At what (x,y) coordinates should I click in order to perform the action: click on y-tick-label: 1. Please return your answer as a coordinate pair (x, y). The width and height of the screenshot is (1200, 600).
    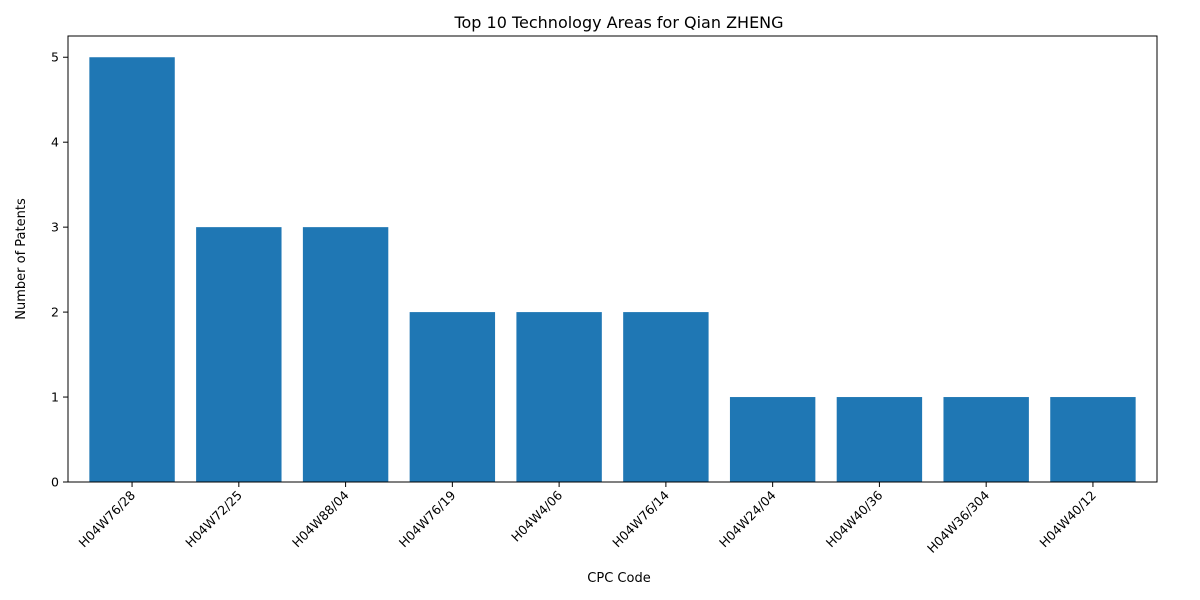
    Looking at the image, I should click on (55, 397).